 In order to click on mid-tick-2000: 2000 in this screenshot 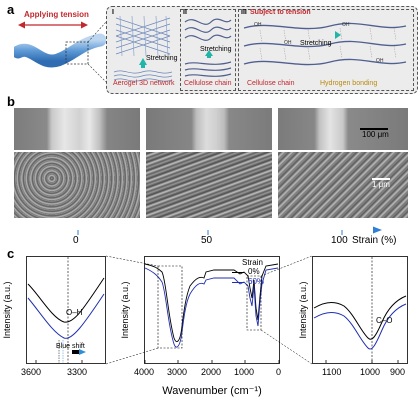, I will do `click(211, 372)`.